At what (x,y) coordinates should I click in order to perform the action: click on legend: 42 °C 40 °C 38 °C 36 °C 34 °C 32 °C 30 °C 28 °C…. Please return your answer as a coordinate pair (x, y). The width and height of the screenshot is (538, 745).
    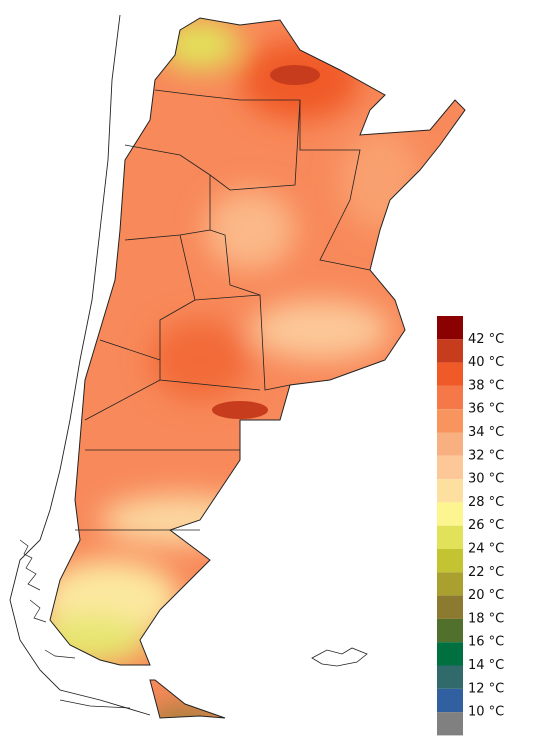
    Looking at the image, I should click on (470, 526).